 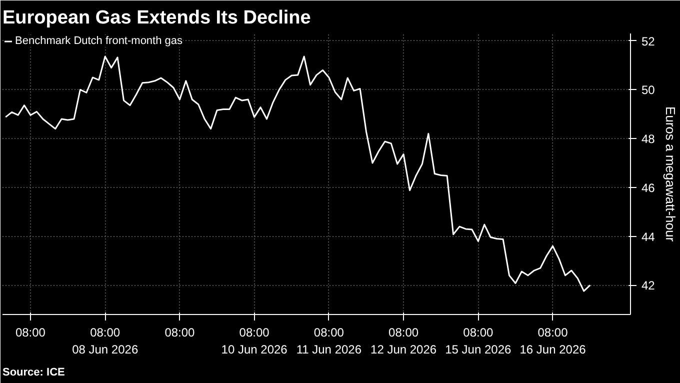 I want to click on legend-label: Benchmark Dutch front-month gas, so click(x=99, y=41).